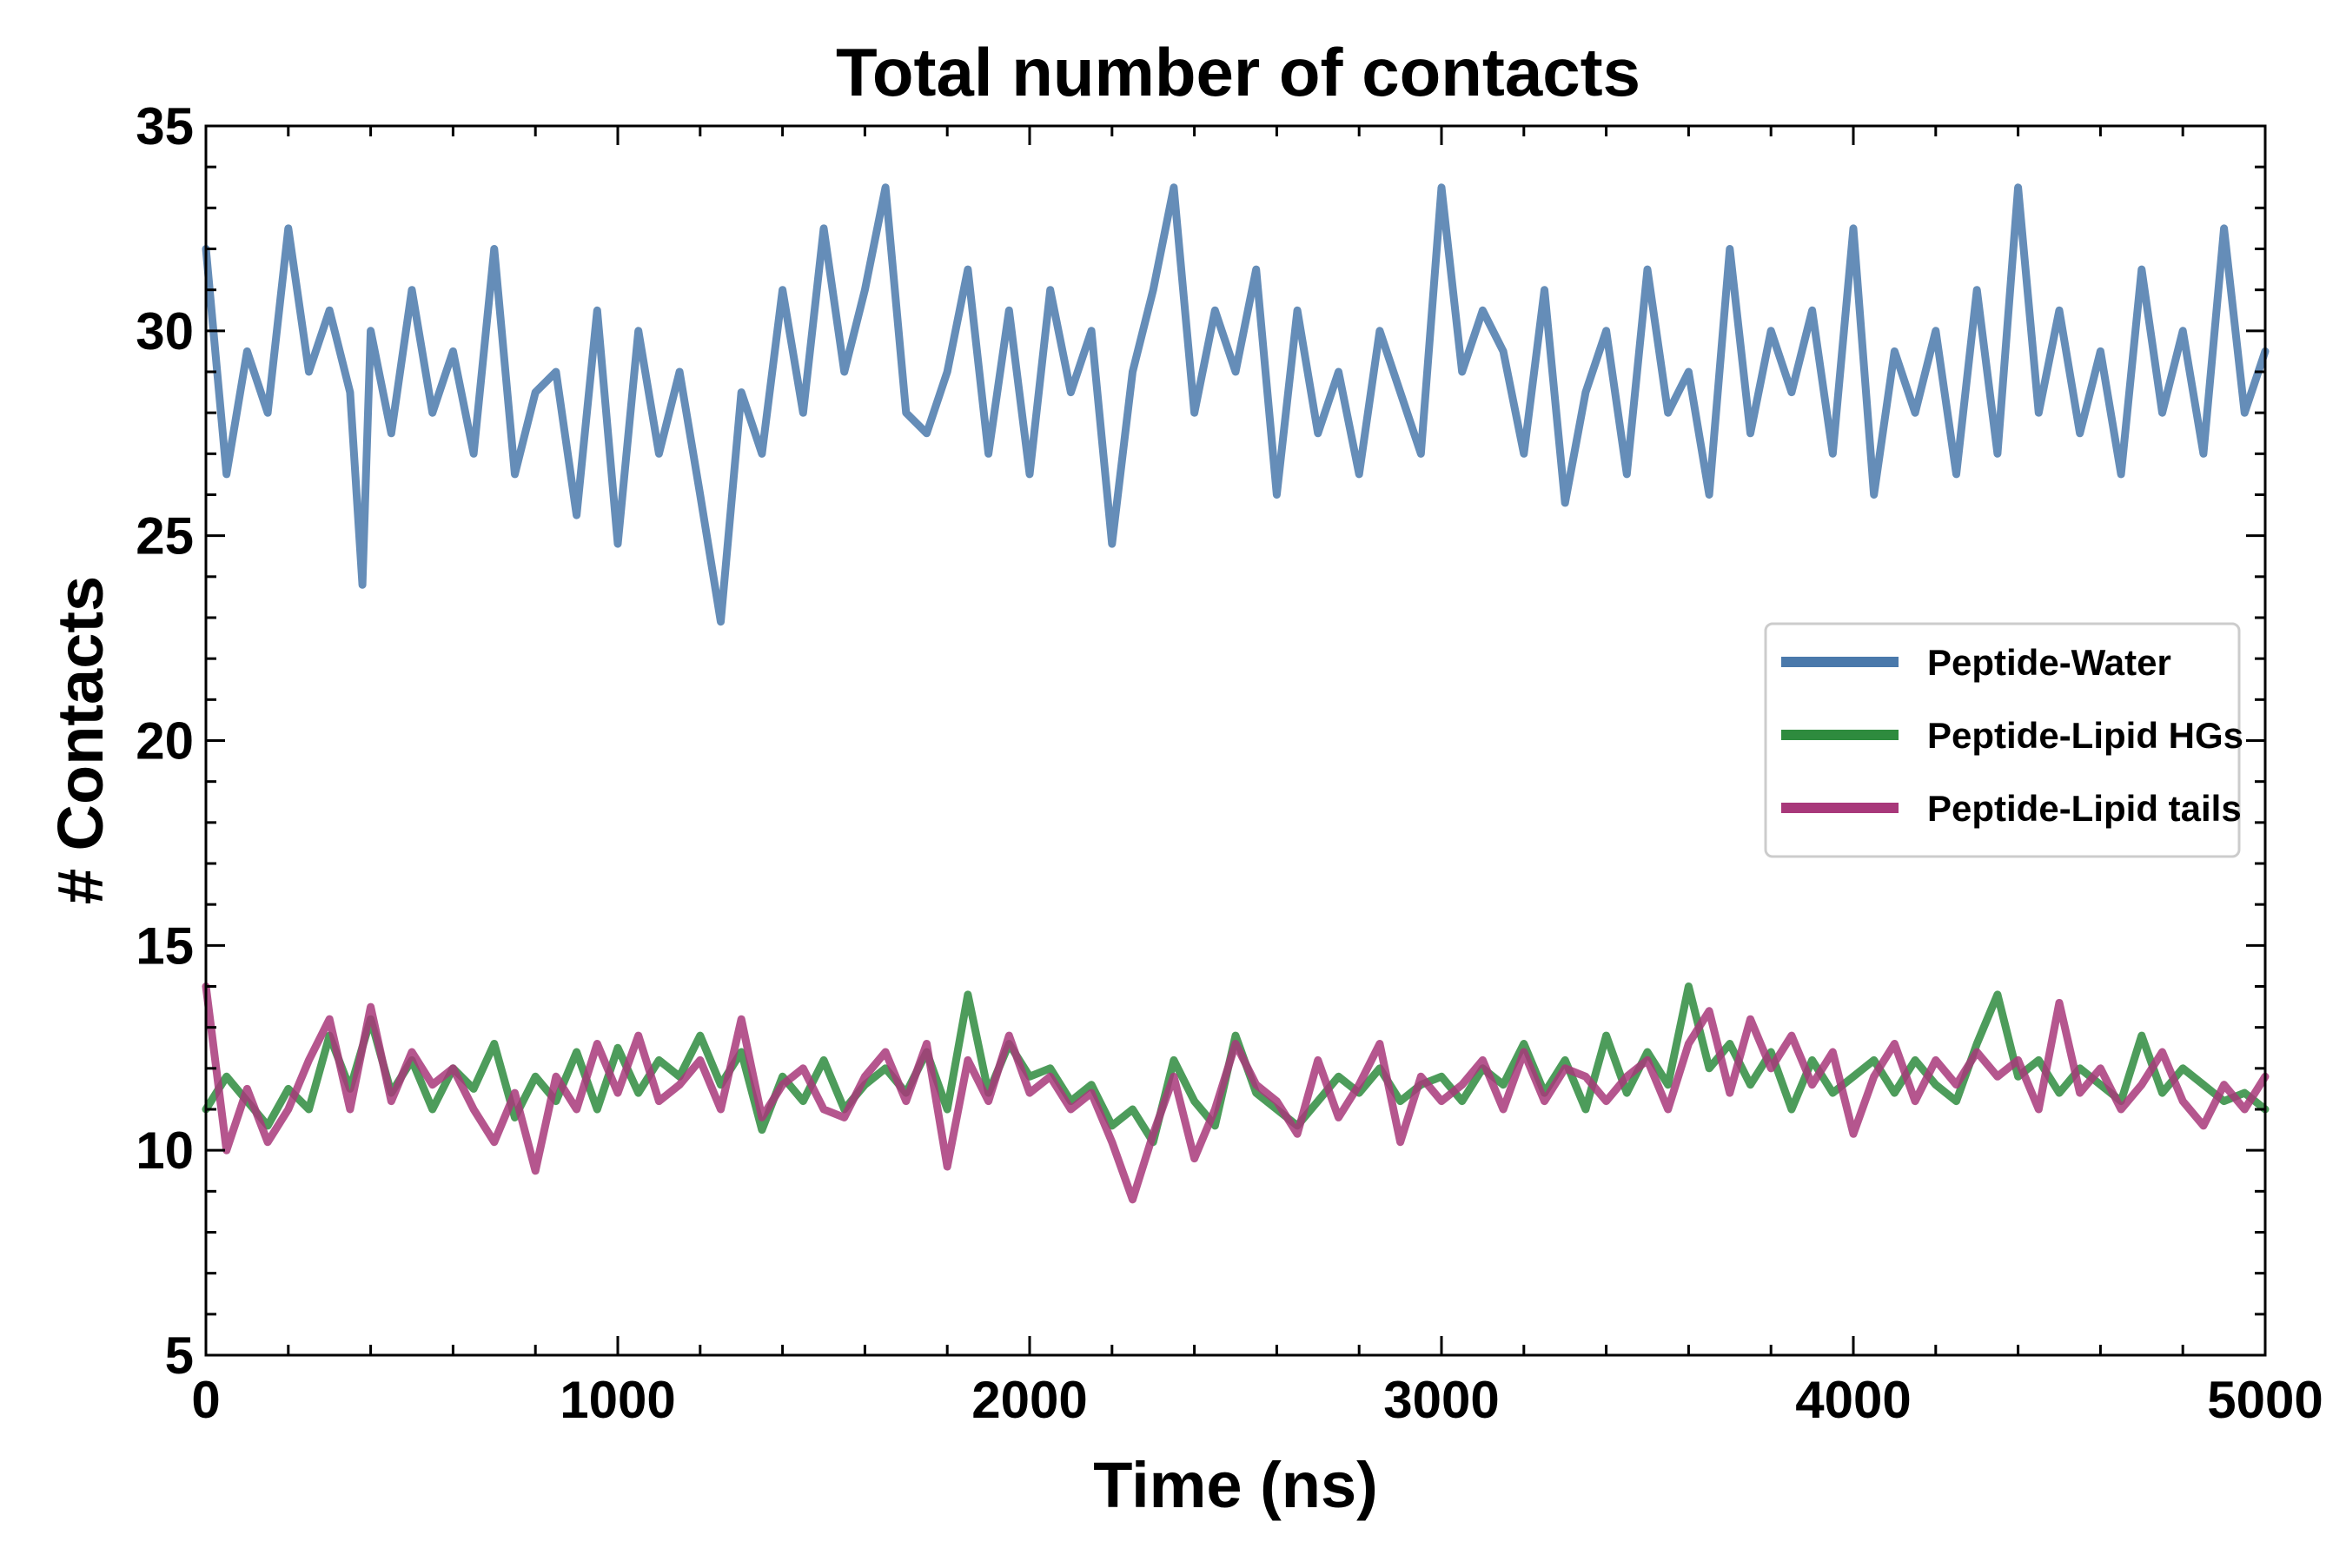  Describe the element at coordinates (165, 126) in the screenshot. I see `y-tick-label: 35` at that location.